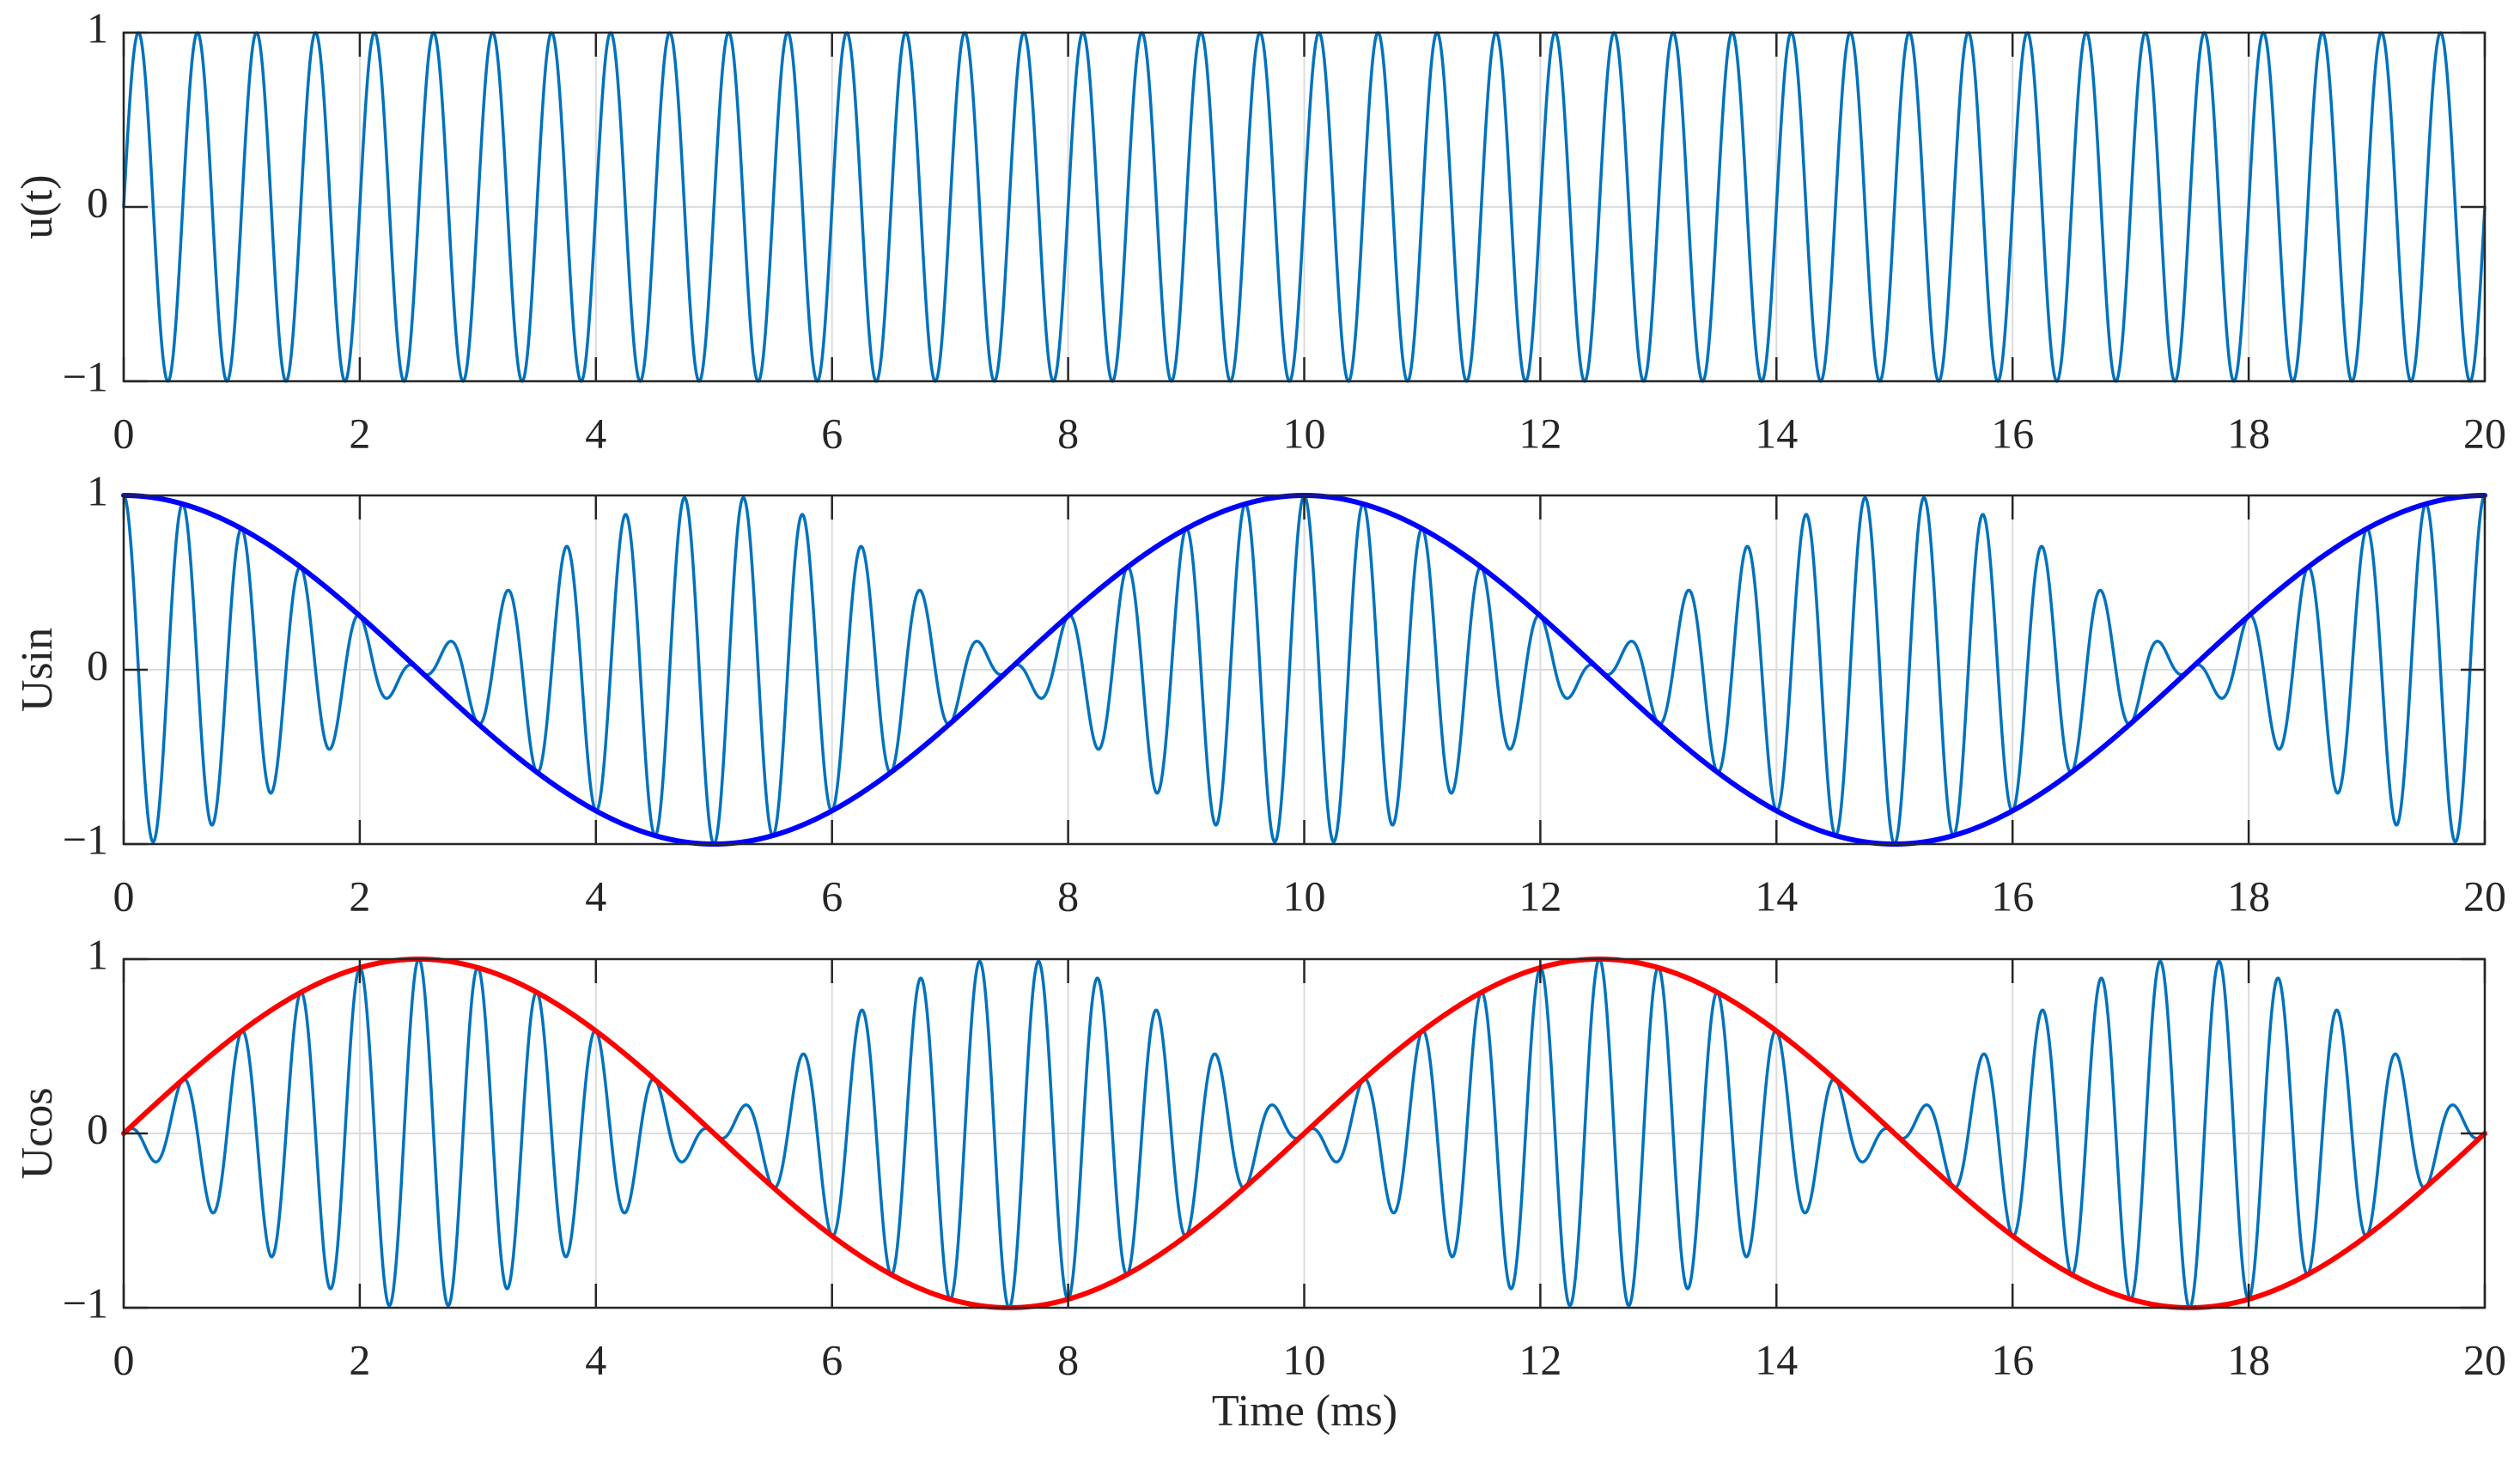 The image size is (2520, 1458). I want to click on x-axis-label: Time (ms), so click(1304, 1411).